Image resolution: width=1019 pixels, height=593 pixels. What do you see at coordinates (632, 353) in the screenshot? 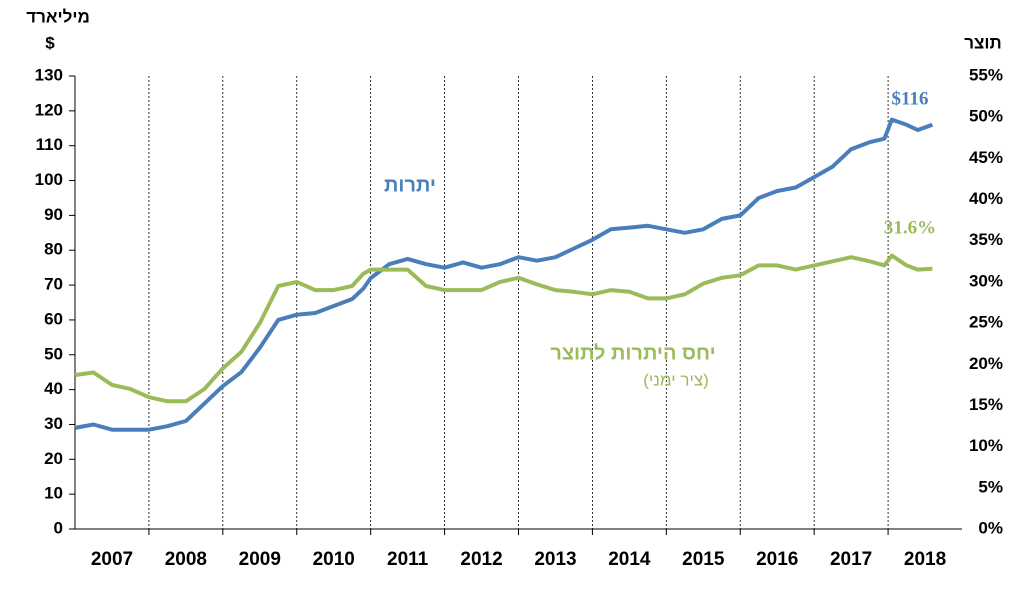
I see `legend-label: יחס היתרות לתוצר` at bounding box center [632, 353].